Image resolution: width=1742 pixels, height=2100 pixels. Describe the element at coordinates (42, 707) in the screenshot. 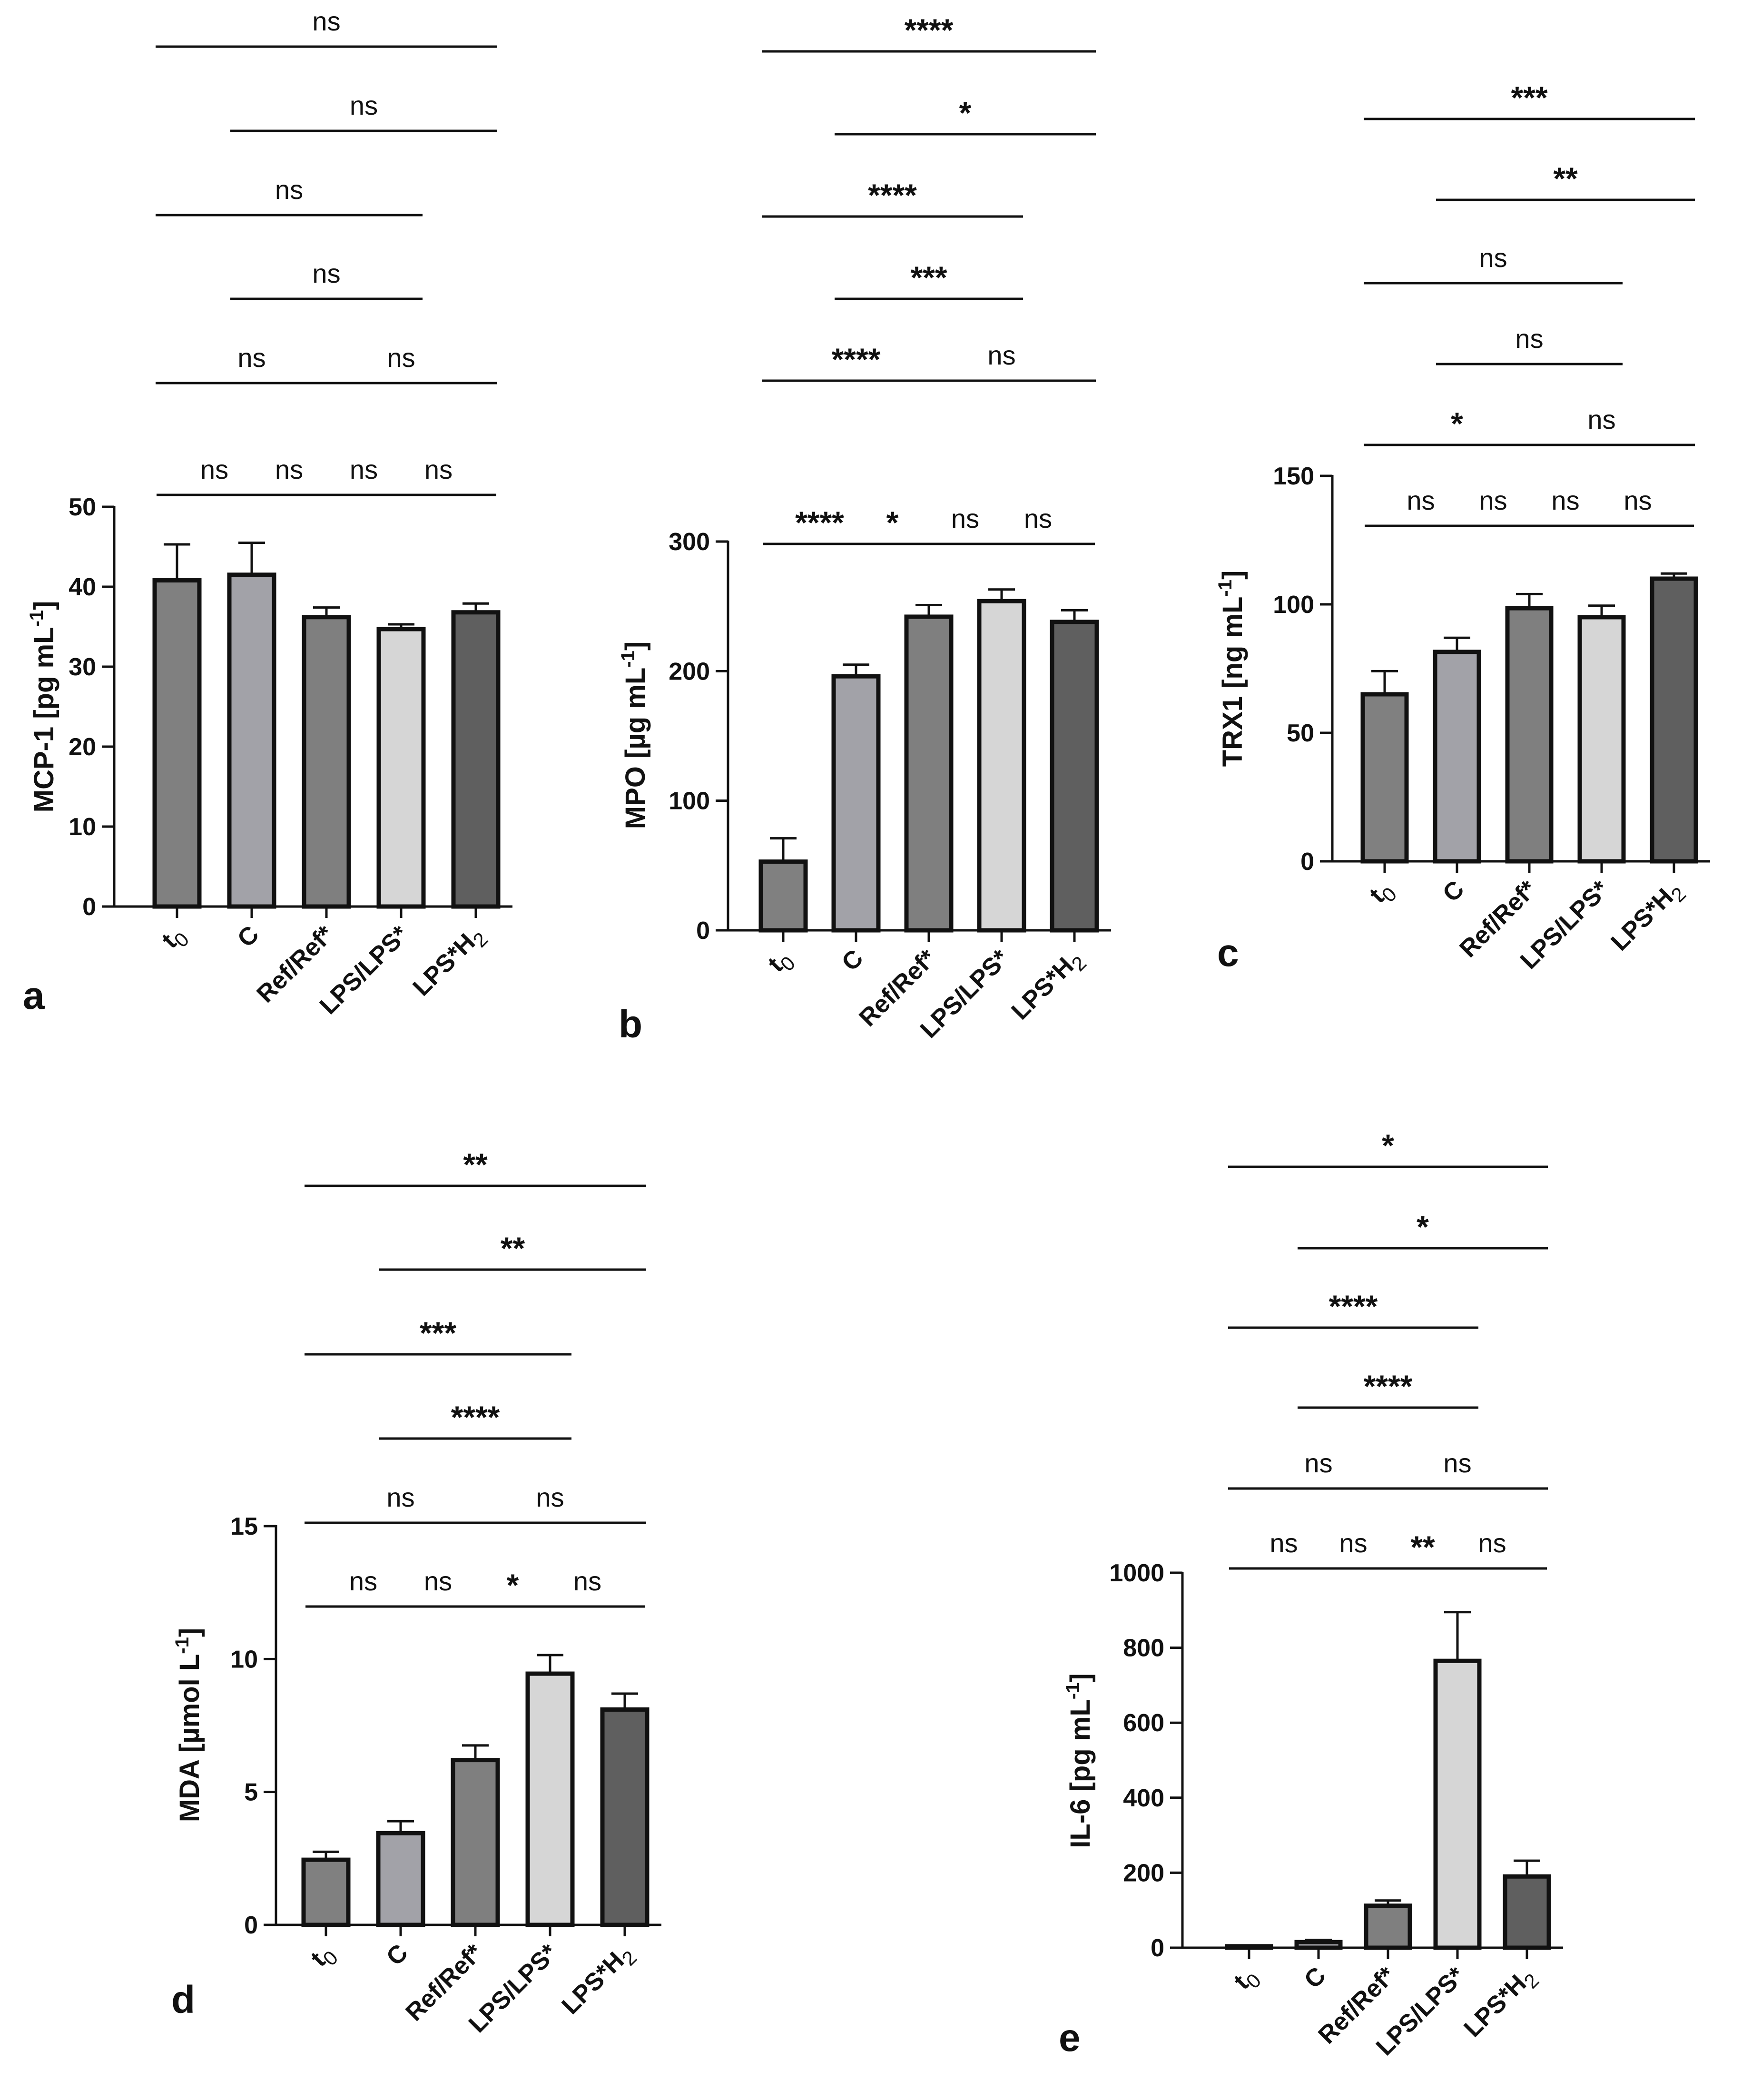

I see `y-axis-label: MCP-1 [pg mL-1]` at that location.